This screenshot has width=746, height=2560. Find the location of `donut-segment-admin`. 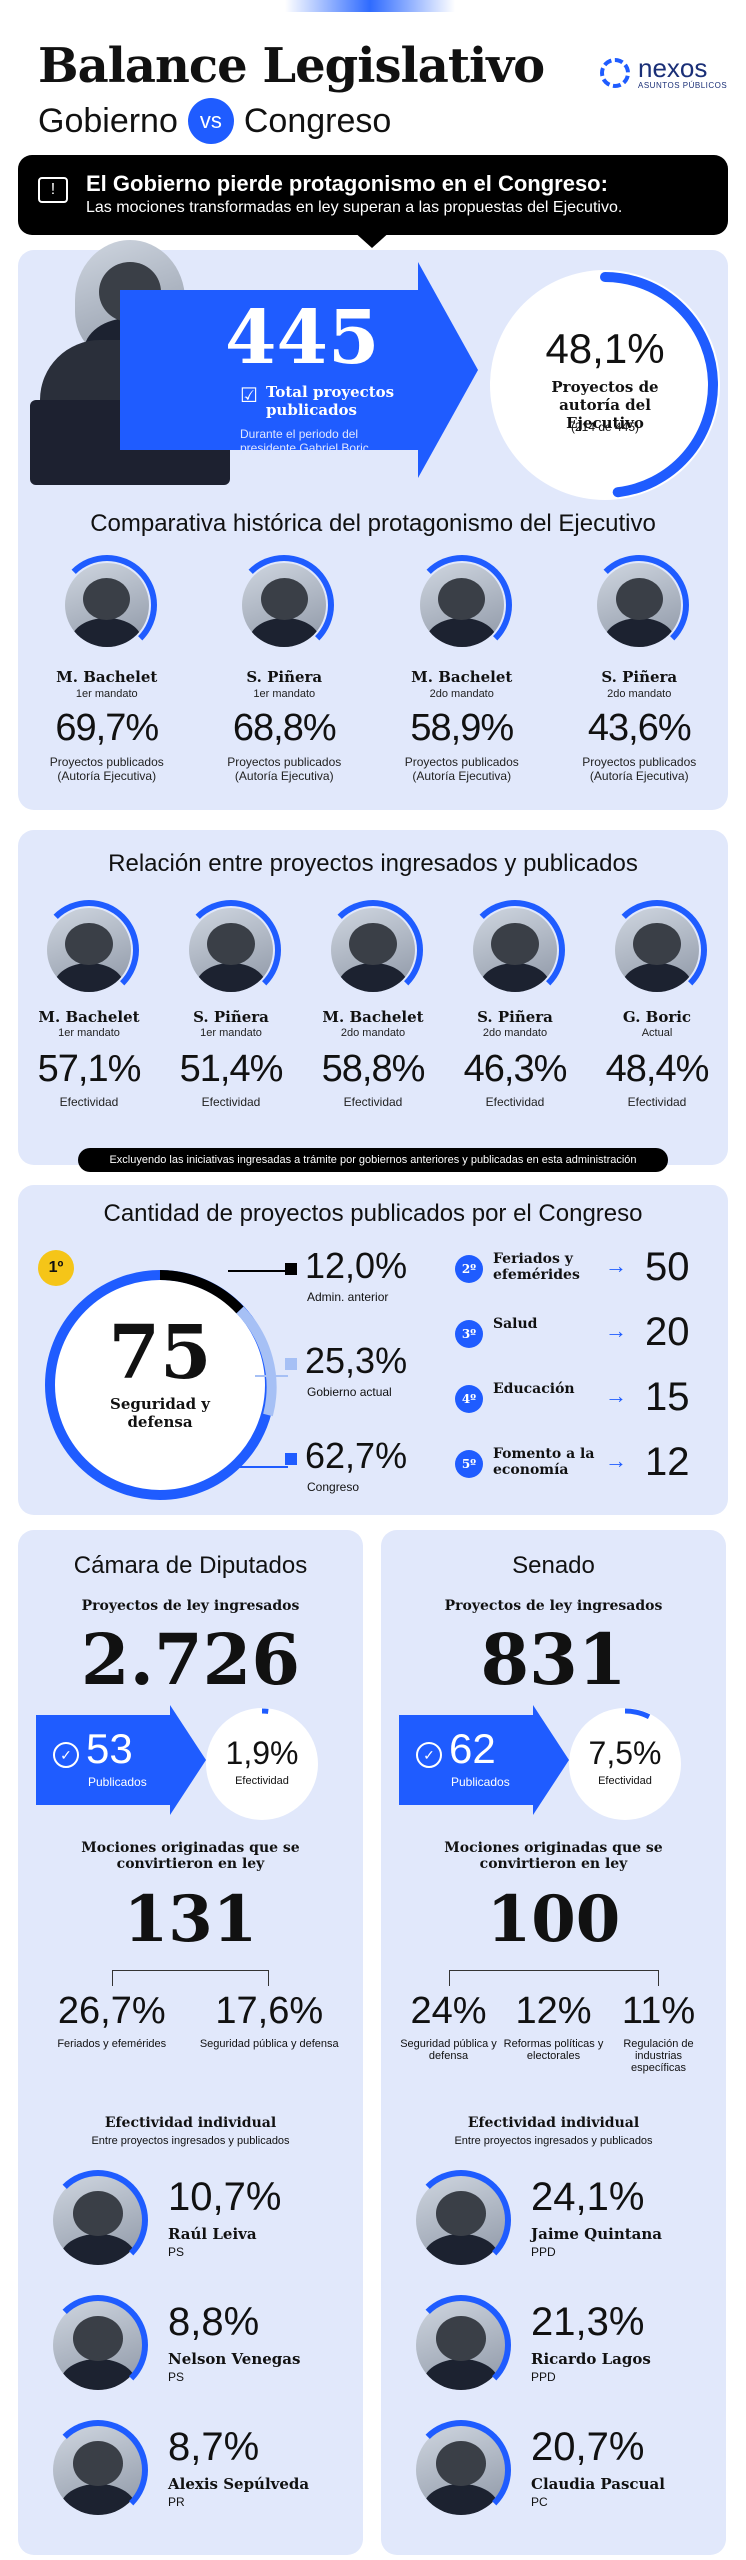

donut-segment-admin is located at coordinates (201, 1292).